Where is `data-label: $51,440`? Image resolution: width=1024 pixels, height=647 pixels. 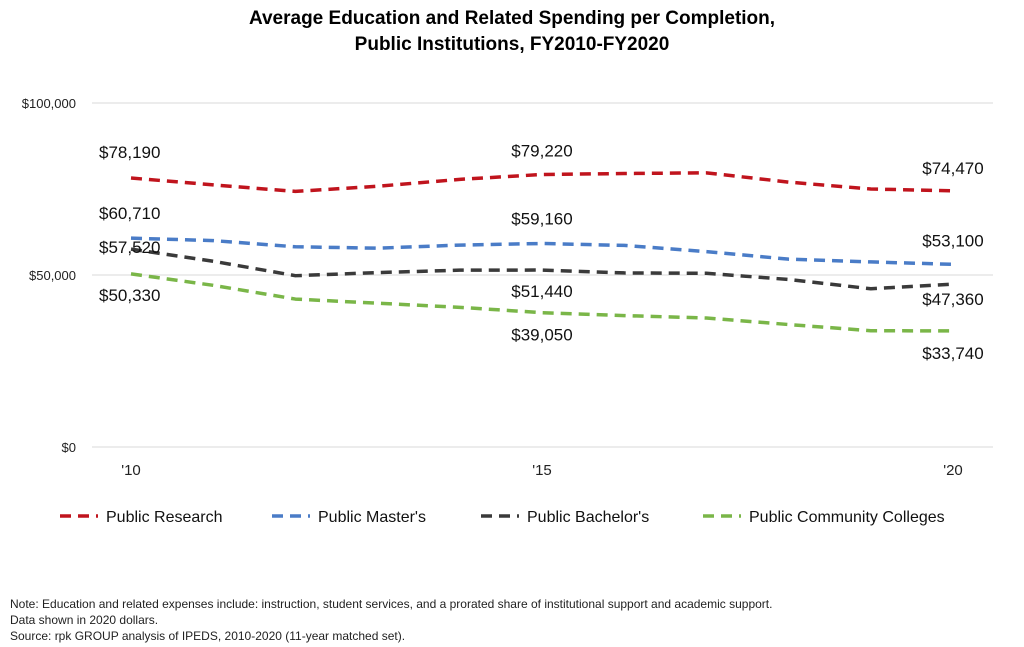 data-label: $51,440 is located at coordinates (541, 291).